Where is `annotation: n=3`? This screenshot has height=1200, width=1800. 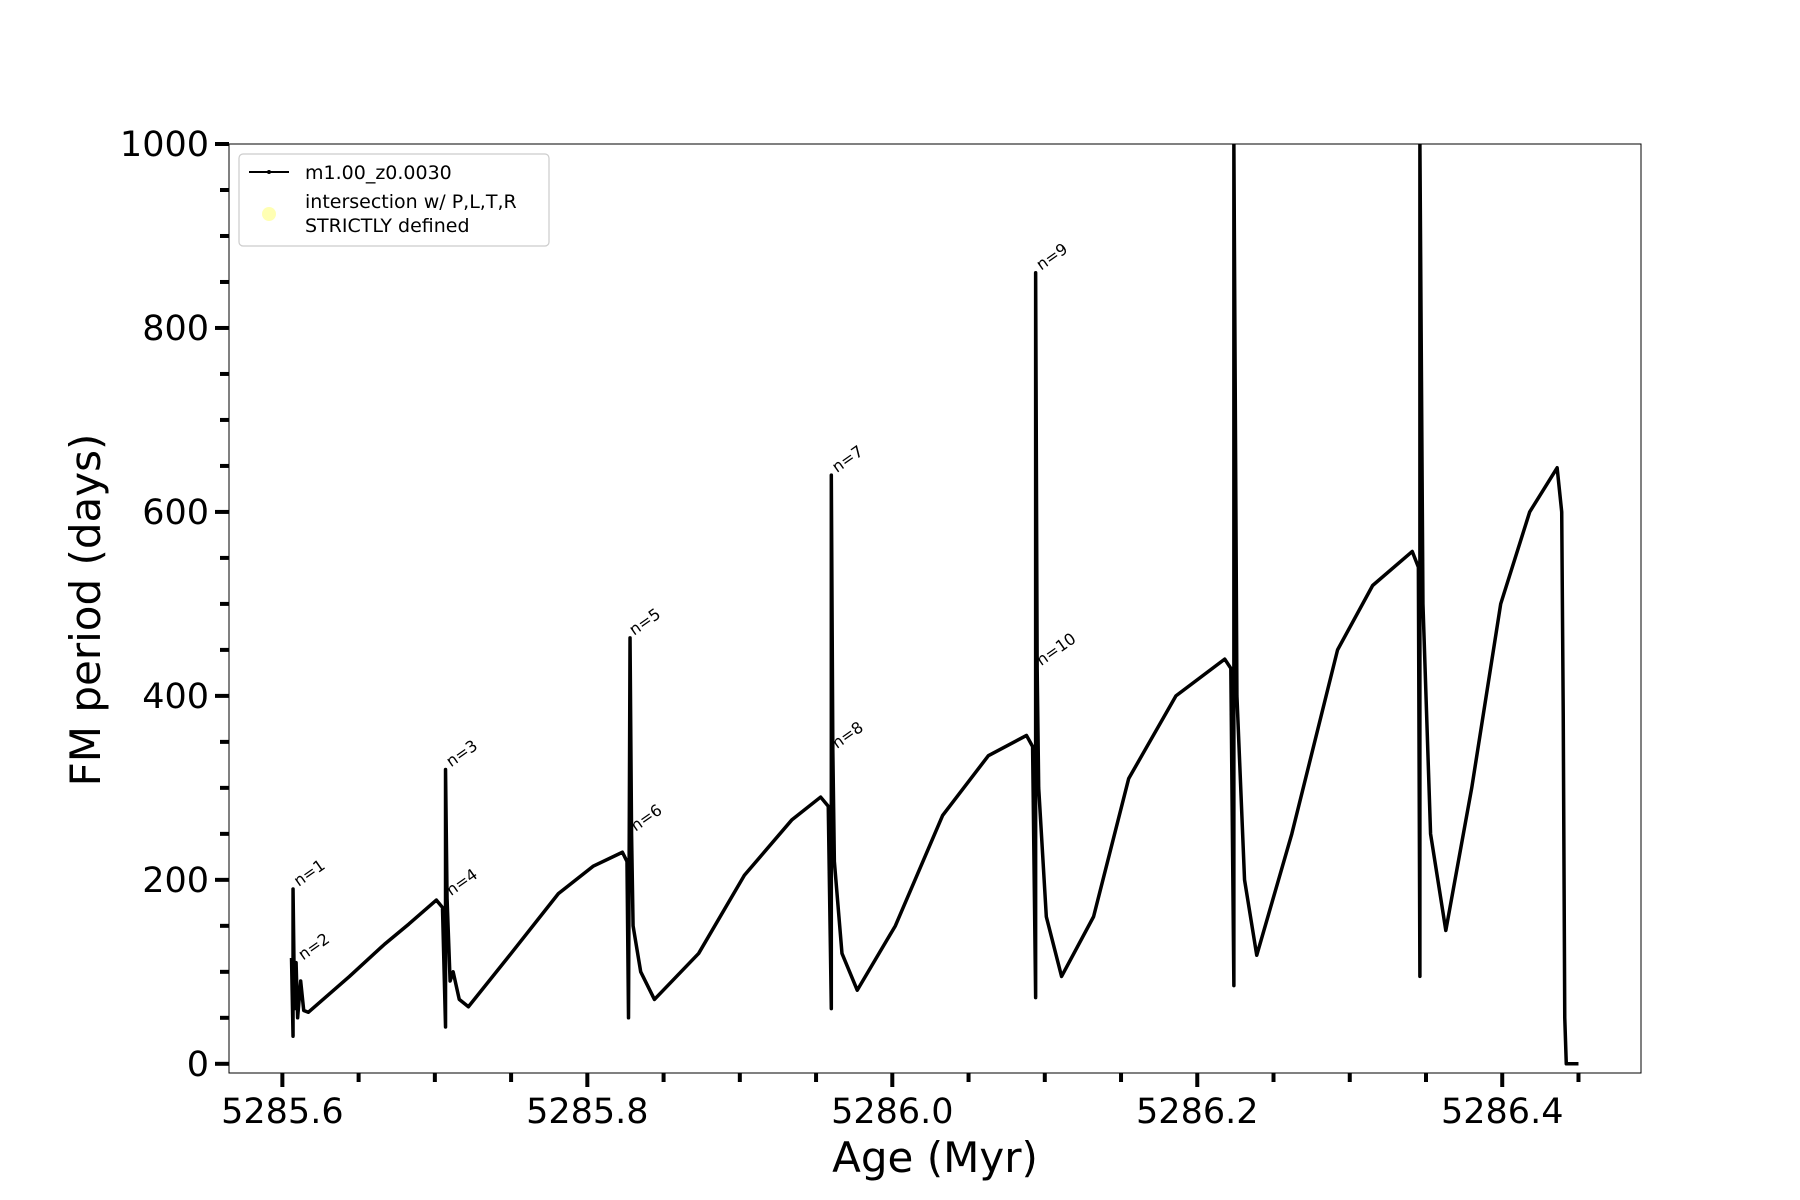
annotation: n=3 is located at coordinates (461, 753).